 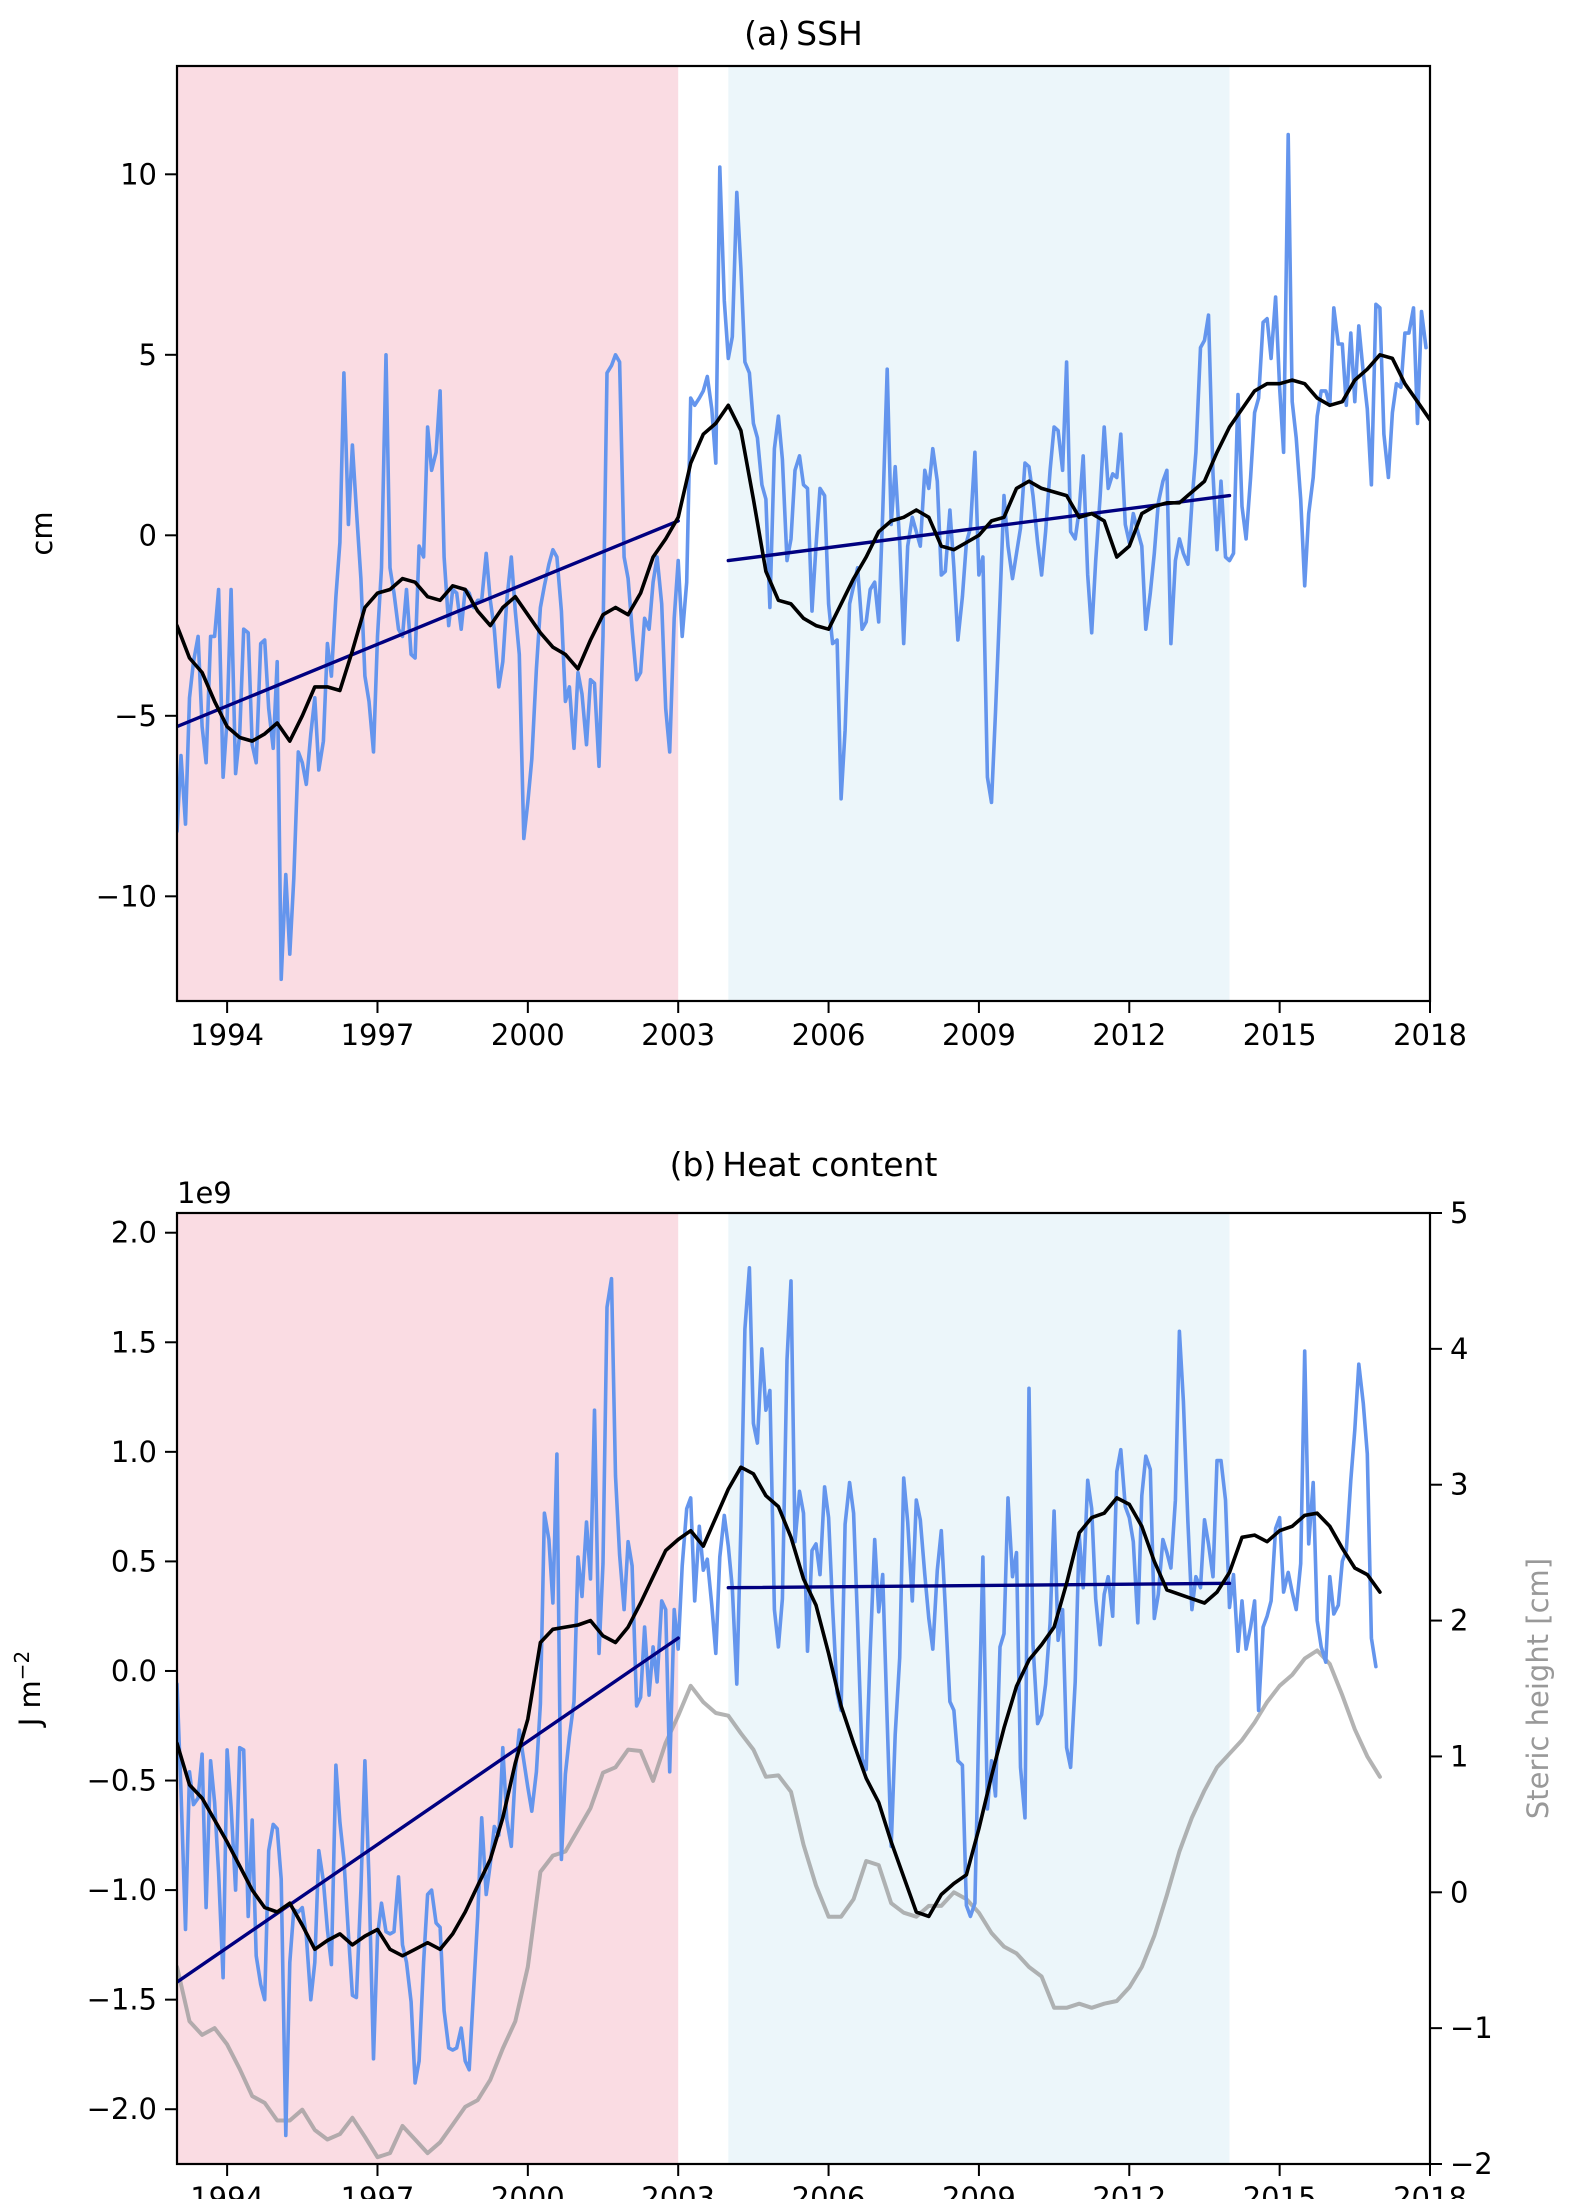 I want to click on chart-title: (b) Heat content, so click(x=804, y=1164).